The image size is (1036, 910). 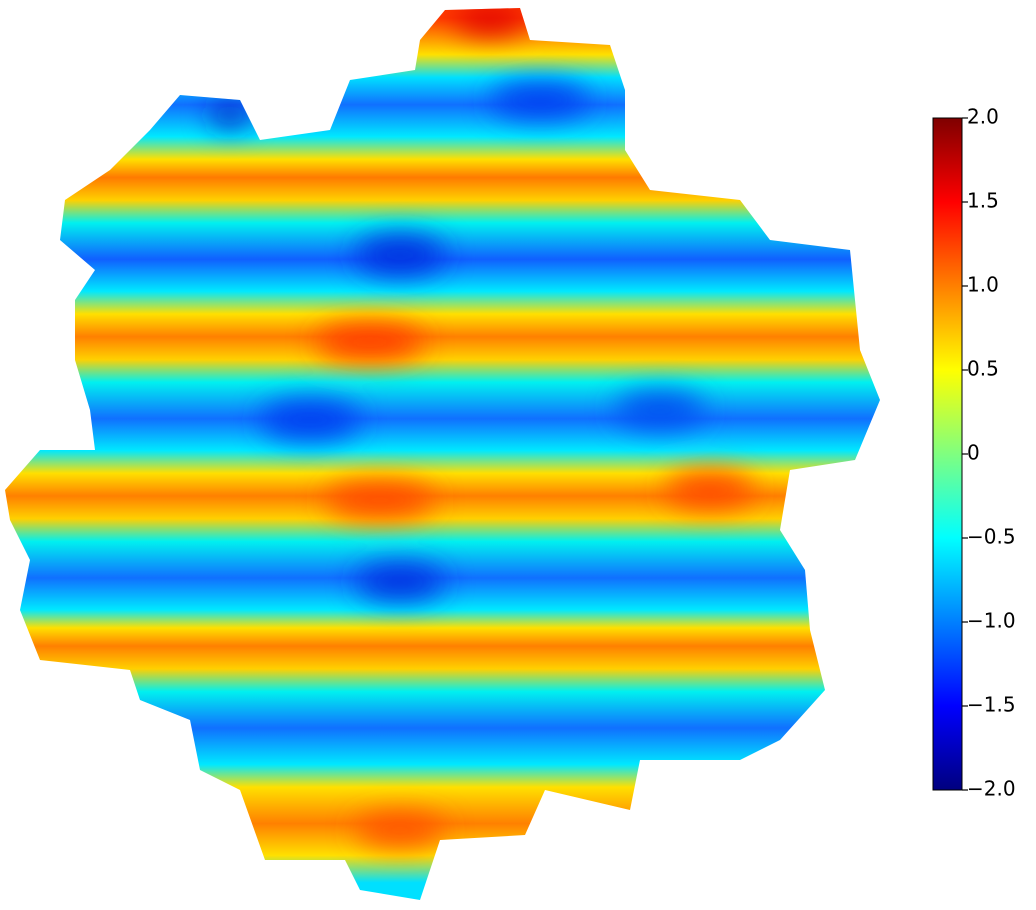 I want to click on colorbar-tick-label: −2.0, so click(x=991, y=789).